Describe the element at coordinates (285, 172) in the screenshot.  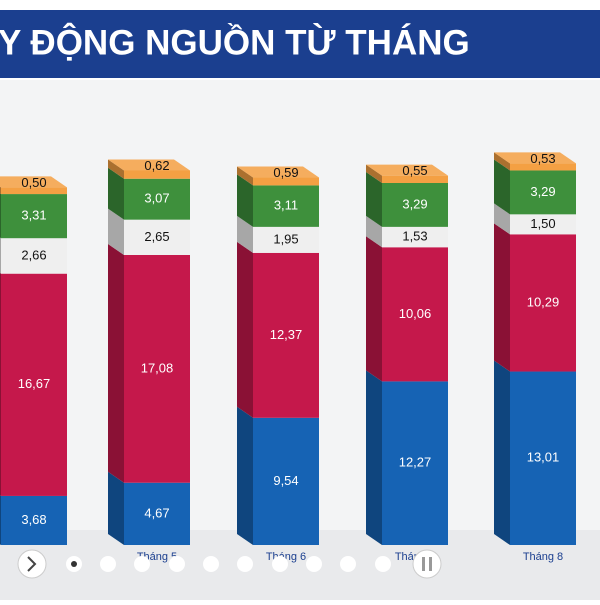
I see `value-label: 0,59` at that location.